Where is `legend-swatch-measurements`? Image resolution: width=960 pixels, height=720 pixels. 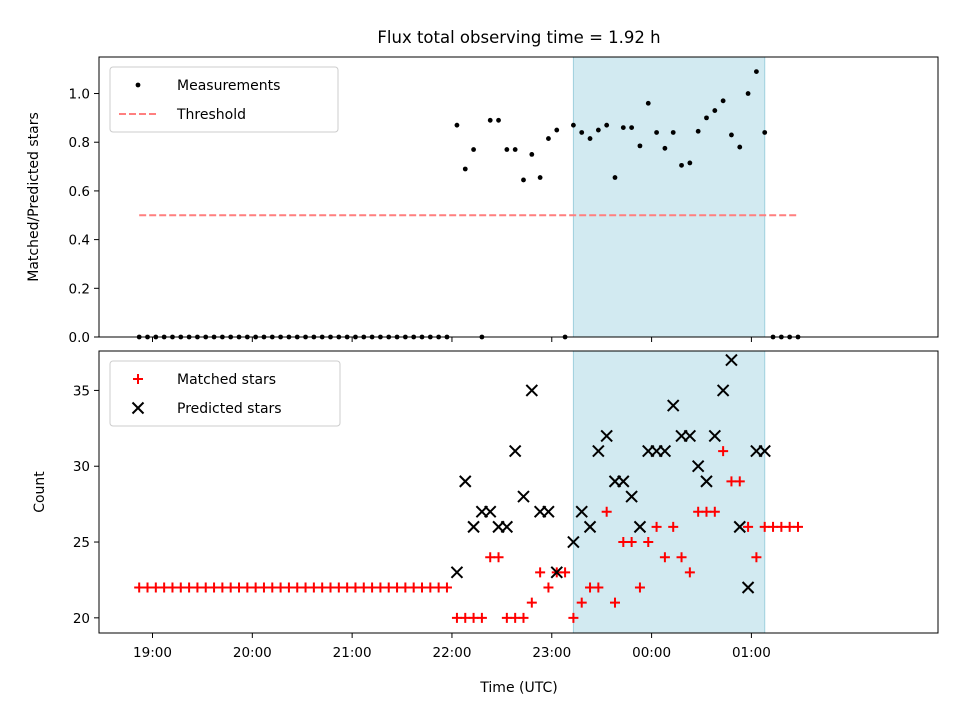 legend-swatch-measurements is located at coordinates (138, 85).